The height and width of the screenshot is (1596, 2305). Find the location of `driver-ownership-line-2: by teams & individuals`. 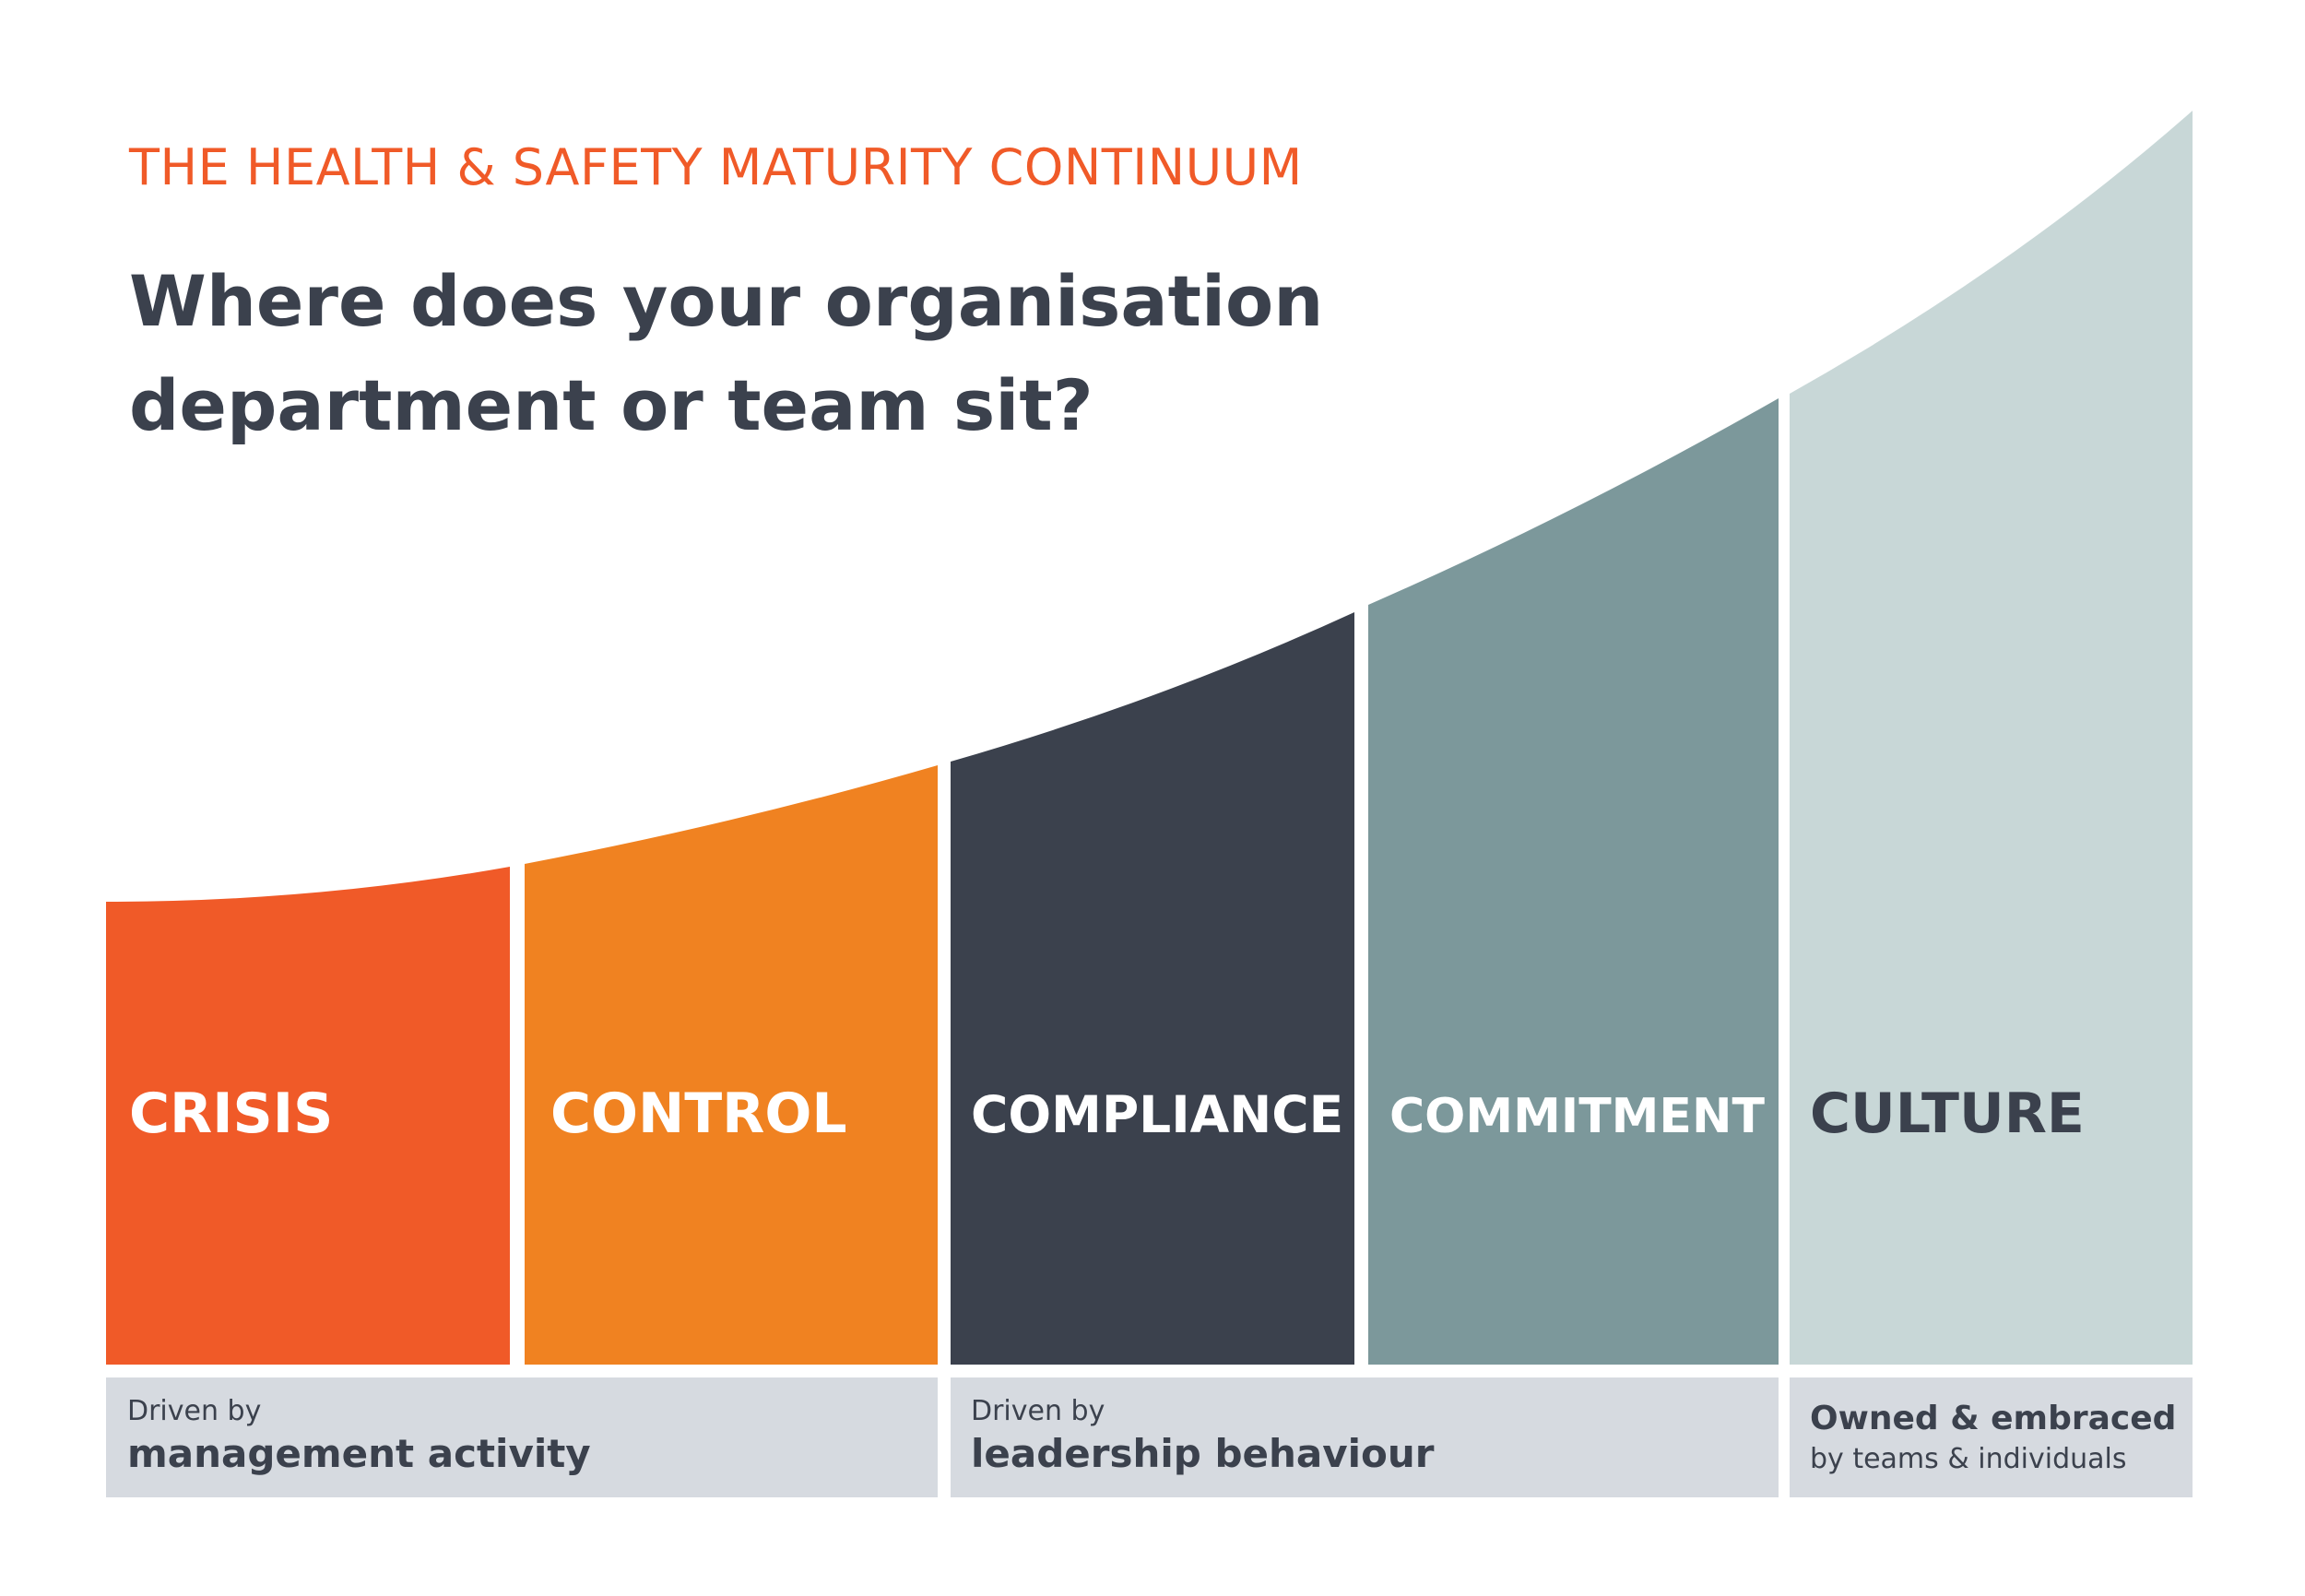

driver-ownership-line-2: by teams & individuals is located at coordinates (1968, 1459).